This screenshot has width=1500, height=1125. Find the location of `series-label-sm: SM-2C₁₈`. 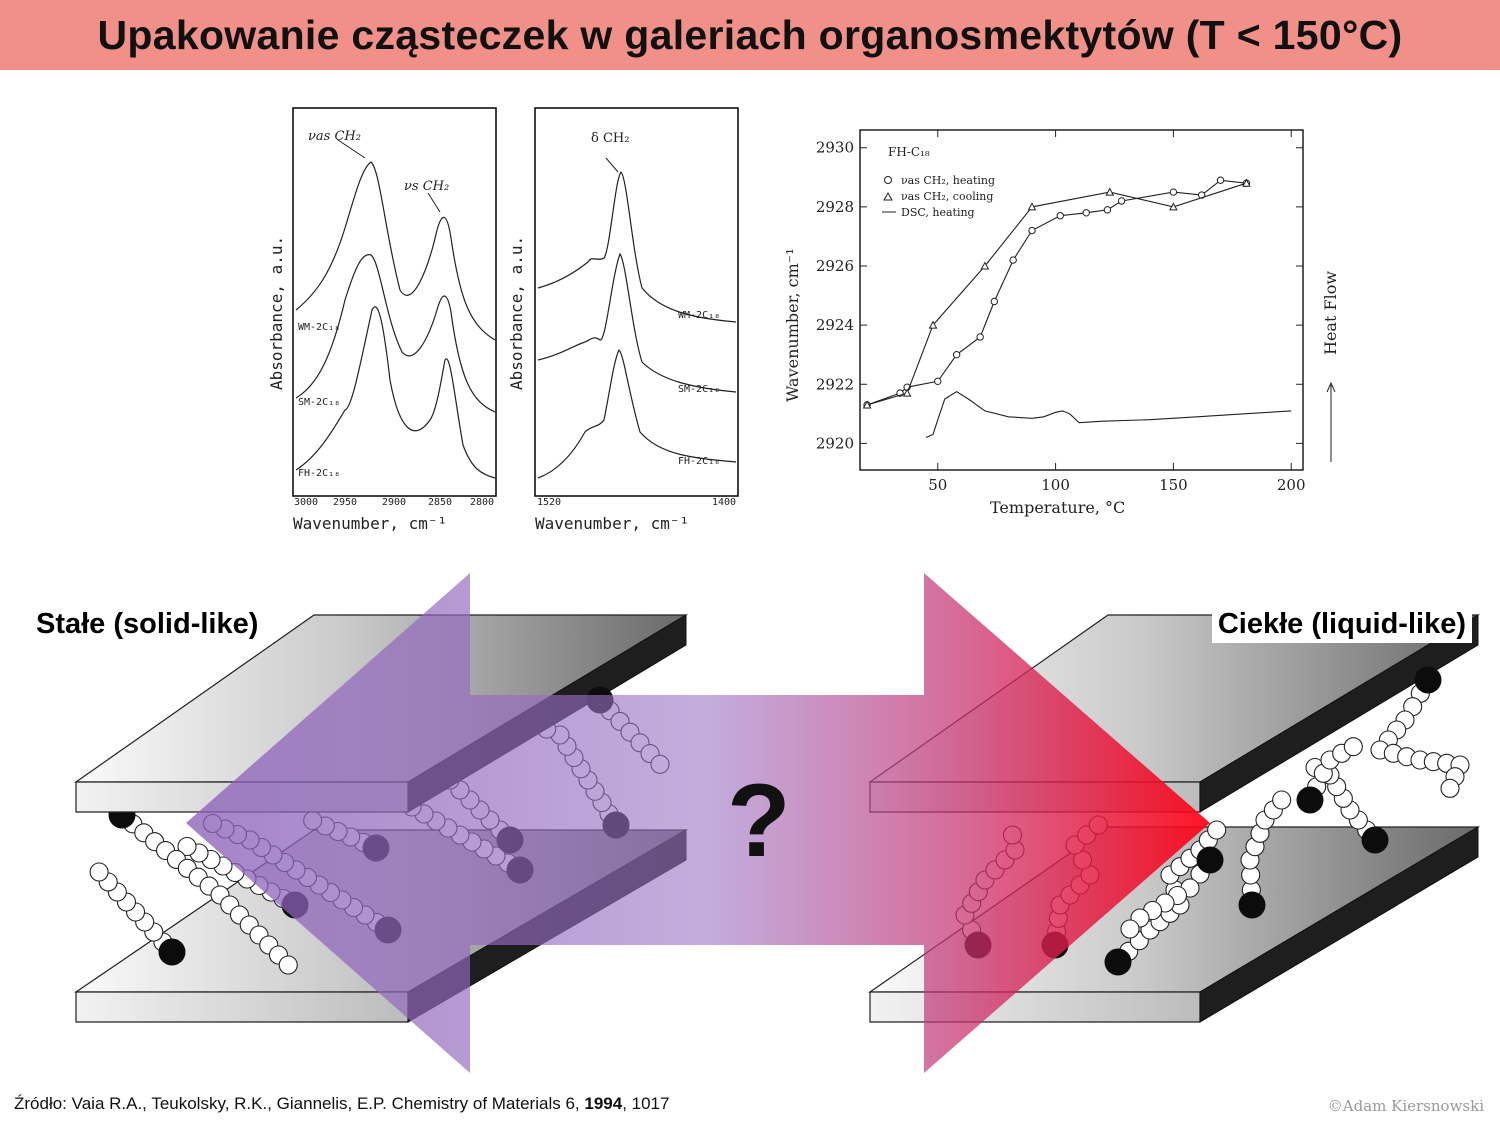

series-label-sm: SM-2C₁₈ is located at coordinates (319, 402).